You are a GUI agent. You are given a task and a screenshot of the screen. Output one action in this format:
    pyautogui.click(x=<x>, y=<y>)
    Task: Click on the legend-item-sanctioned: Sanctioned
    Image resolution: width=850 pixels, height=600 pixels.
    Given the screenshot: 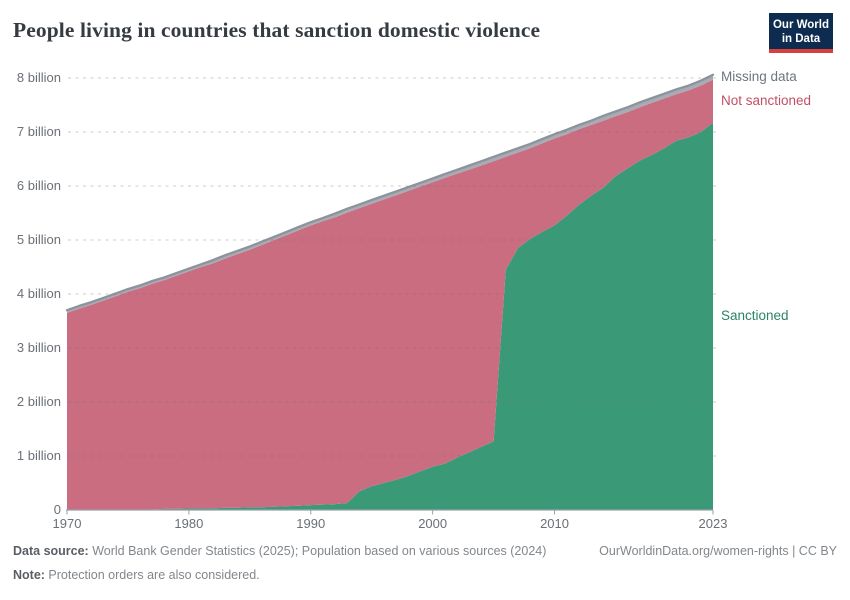 What is the action you would take?
    pyautogui.click(x=755, y=316)
    